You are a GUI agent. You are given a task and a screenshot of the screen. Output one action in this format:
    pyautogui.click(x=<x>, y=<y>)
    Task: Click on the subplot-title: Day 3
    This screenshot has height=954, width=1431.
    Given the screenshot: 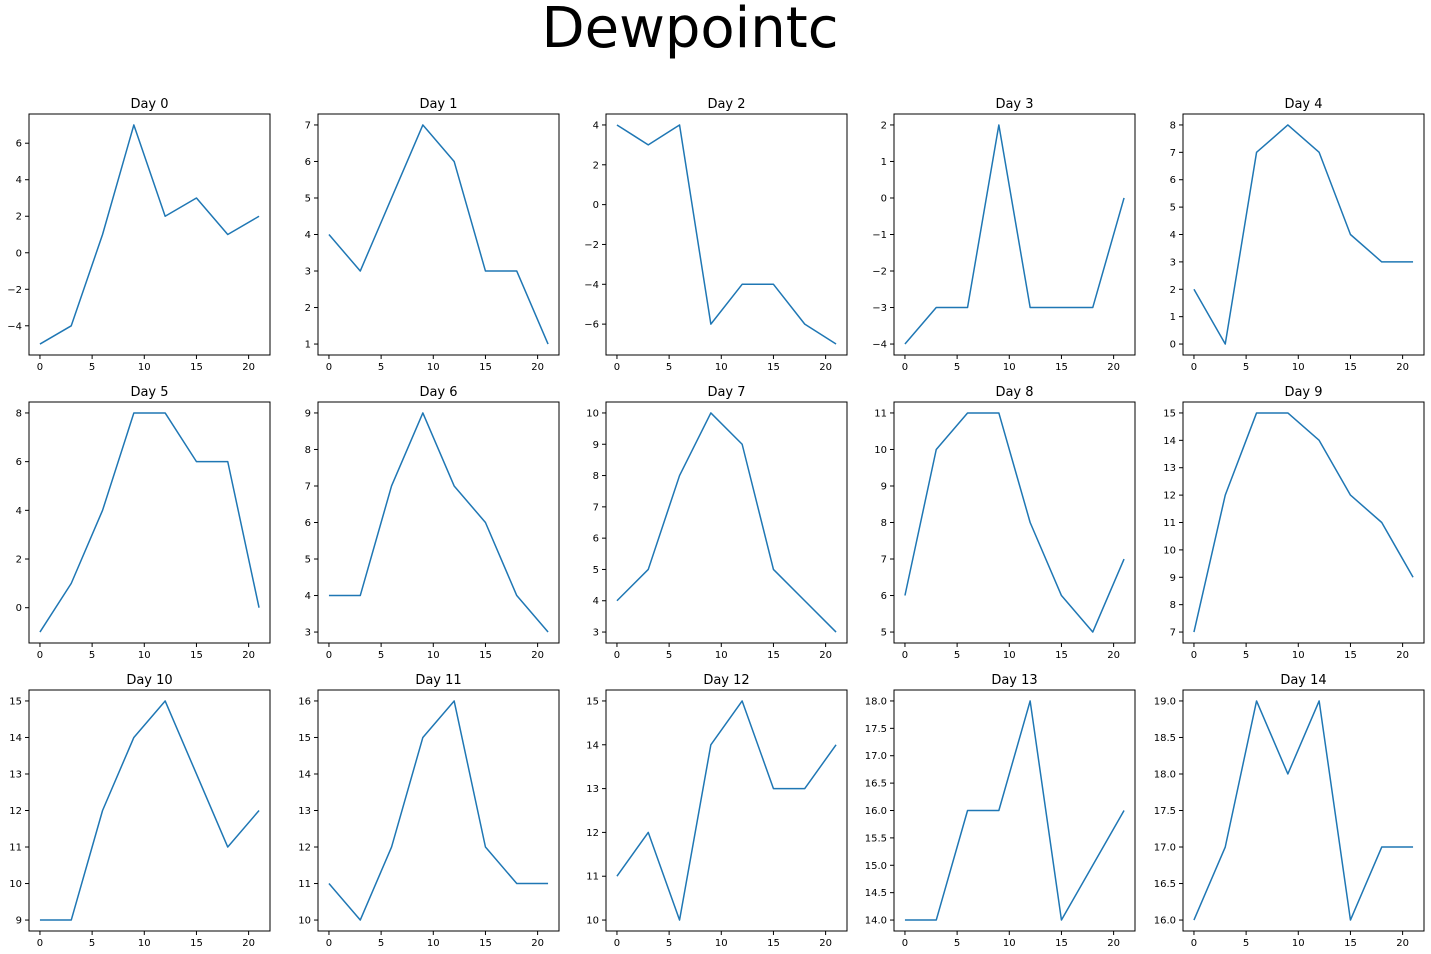 What is the action you would take?
    pyautogui.click(x=1014, y=104)
    